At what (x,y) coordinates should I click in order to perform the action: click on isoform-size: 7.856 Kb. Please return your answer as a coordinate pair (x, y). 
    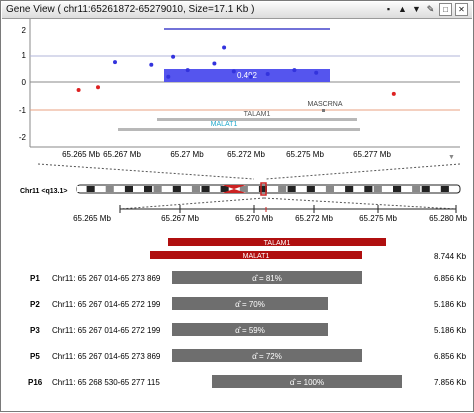
    Looking at the image, I should click on (450, 382).